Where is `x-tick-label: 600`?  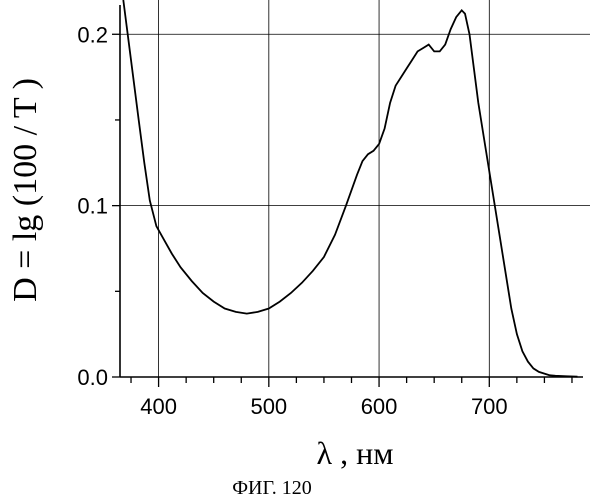 x-tick-label: 600 is located at coordinates (379, 406).